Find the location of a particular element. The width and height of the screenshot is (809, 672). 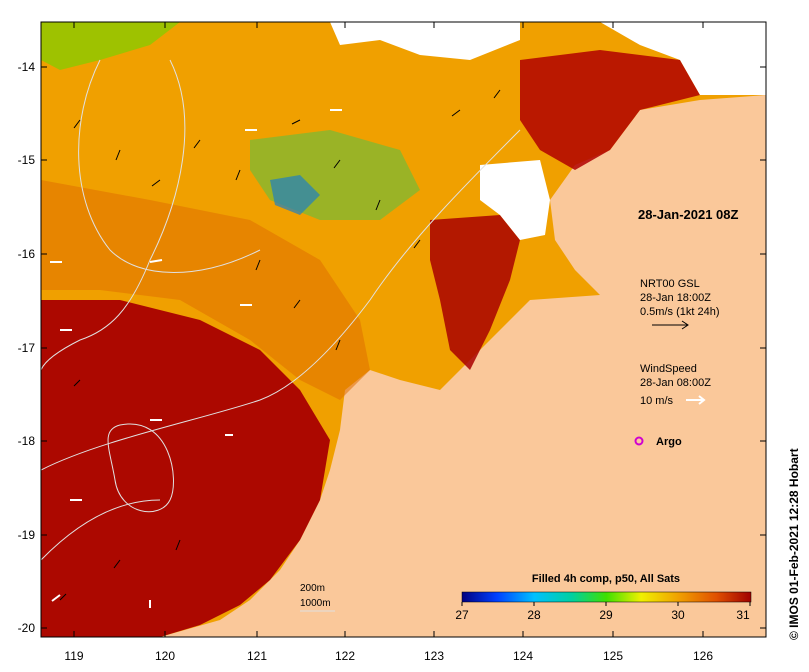

date-label: 28-Jan-2021 08Z is located at coordinates (688, 214).